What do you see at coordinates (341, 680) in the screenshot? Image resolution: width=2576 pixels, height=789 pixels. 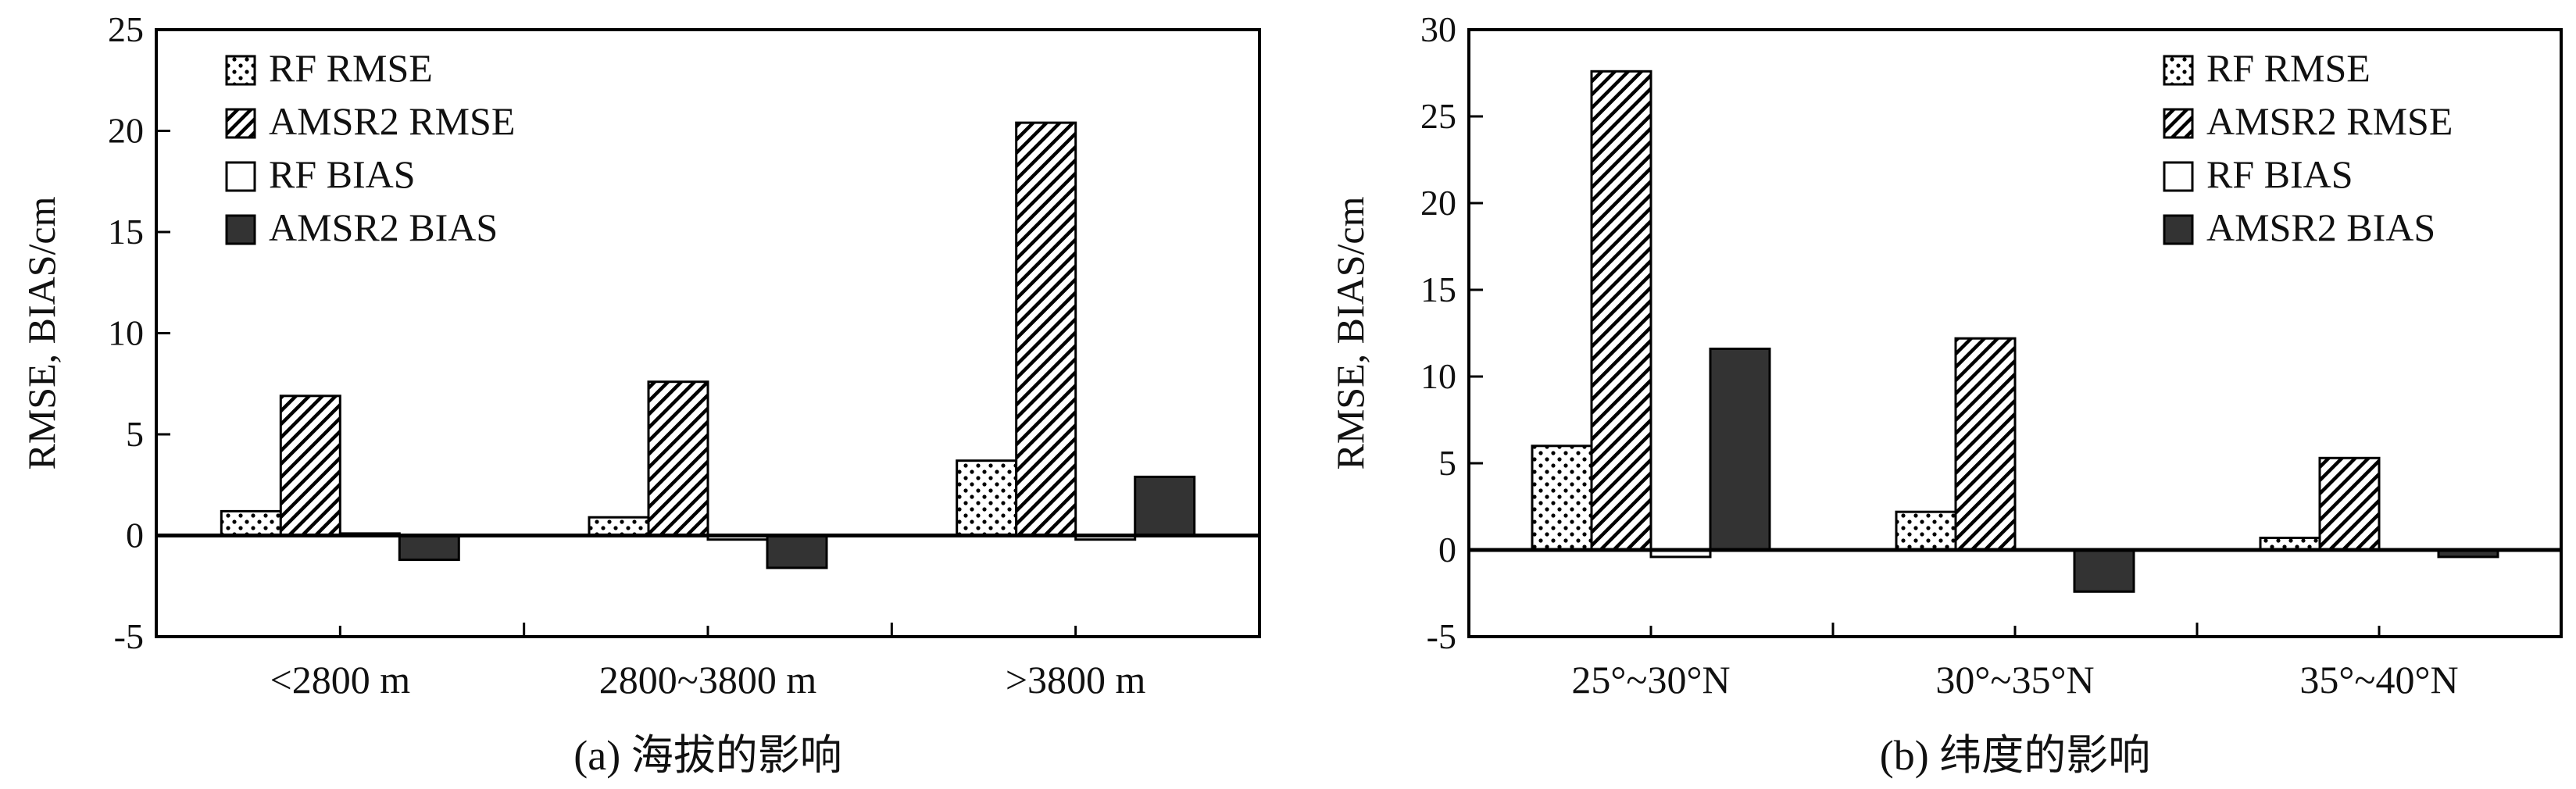 I see `x-category-label: <2800 m` at bounding box center [341, 680].